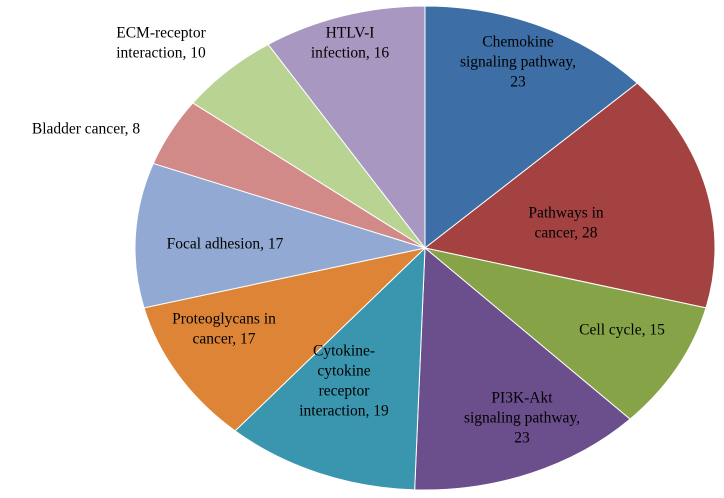 The width and height of the screenshot is (724, 498). I want to click on slice-label: Cytokine-cytokine receptor interaction, 19, so click(344, 381).